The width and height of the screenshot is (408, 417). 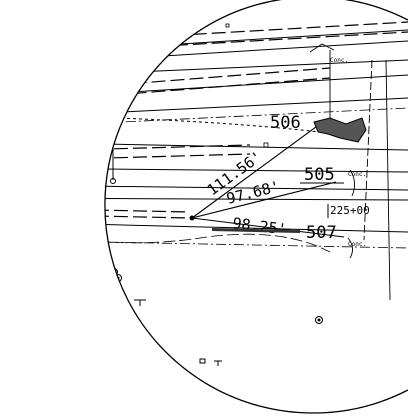 I want to click on station-225-label: 225+00, so click(x=350, y=210).